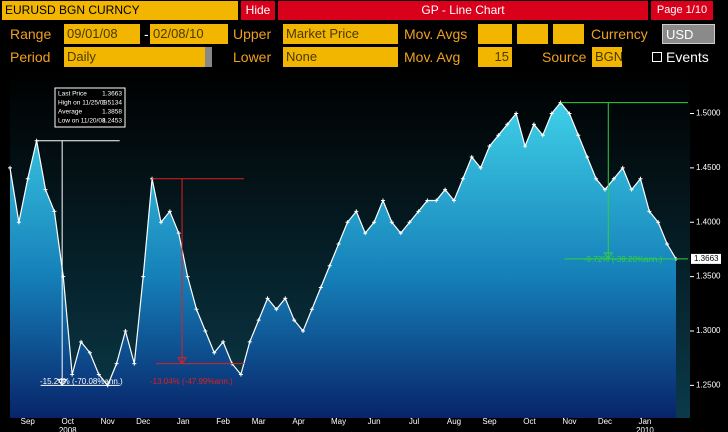 The height and width of the screenshot is (432, 728). Describe the element at coordinates (223, 421) in the screenshot. I see `x-tick-label: Feb` at that location.